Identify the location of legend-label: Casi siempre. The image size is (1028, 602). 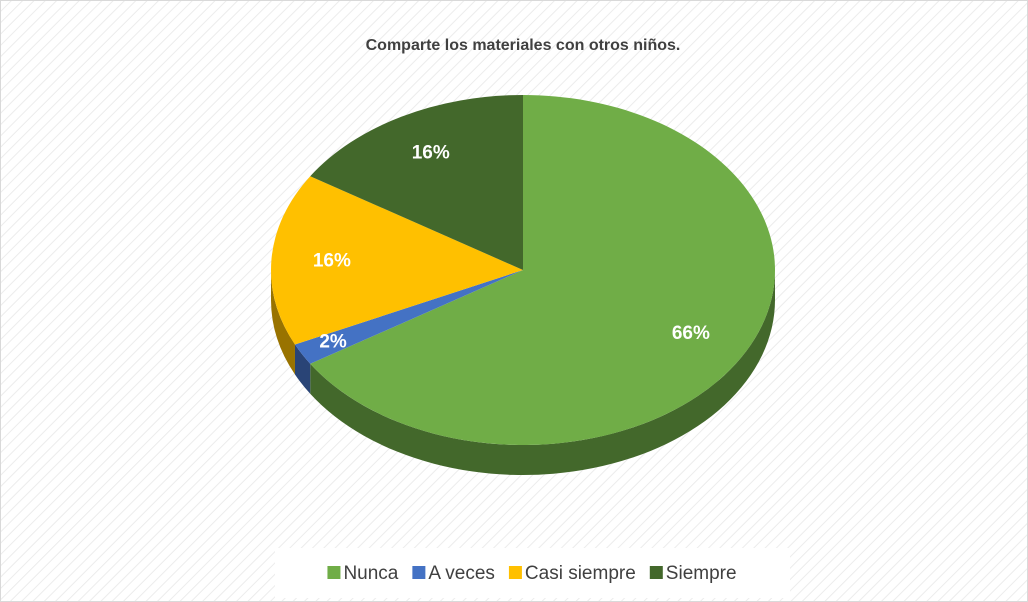
(580, 573).